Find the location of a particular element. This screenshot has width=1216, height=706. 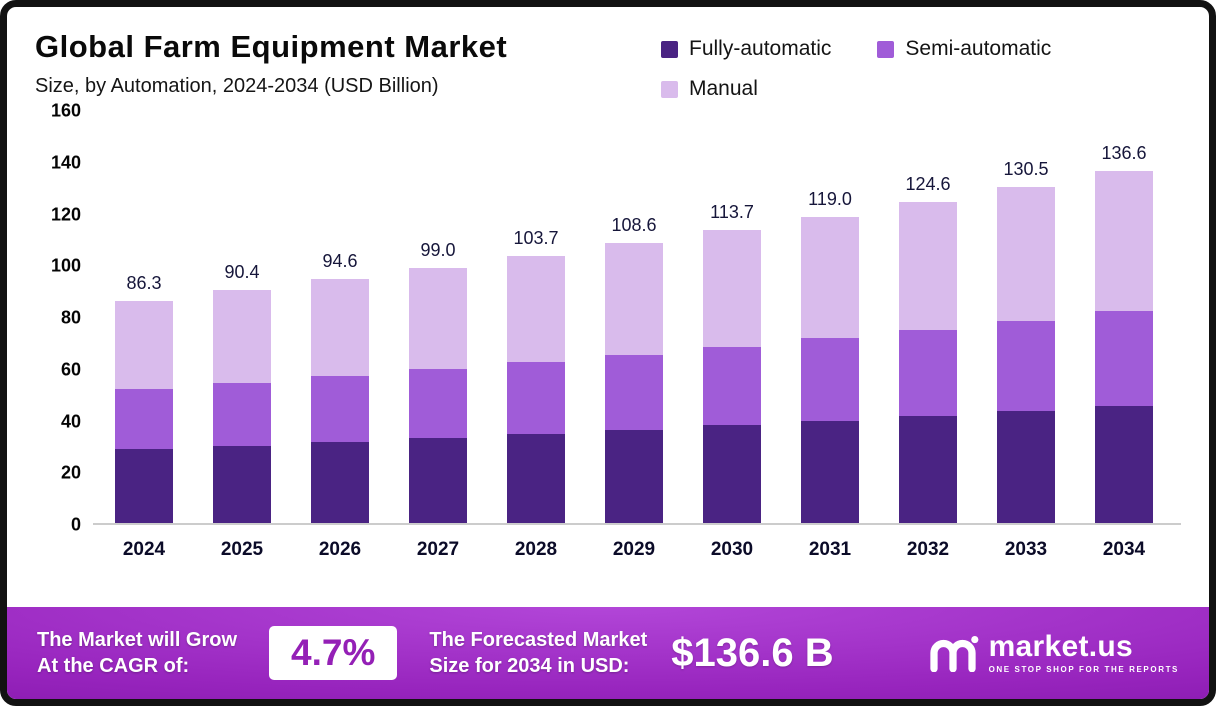

bar-2029: 108.6 is located at coordinates (634, 317).